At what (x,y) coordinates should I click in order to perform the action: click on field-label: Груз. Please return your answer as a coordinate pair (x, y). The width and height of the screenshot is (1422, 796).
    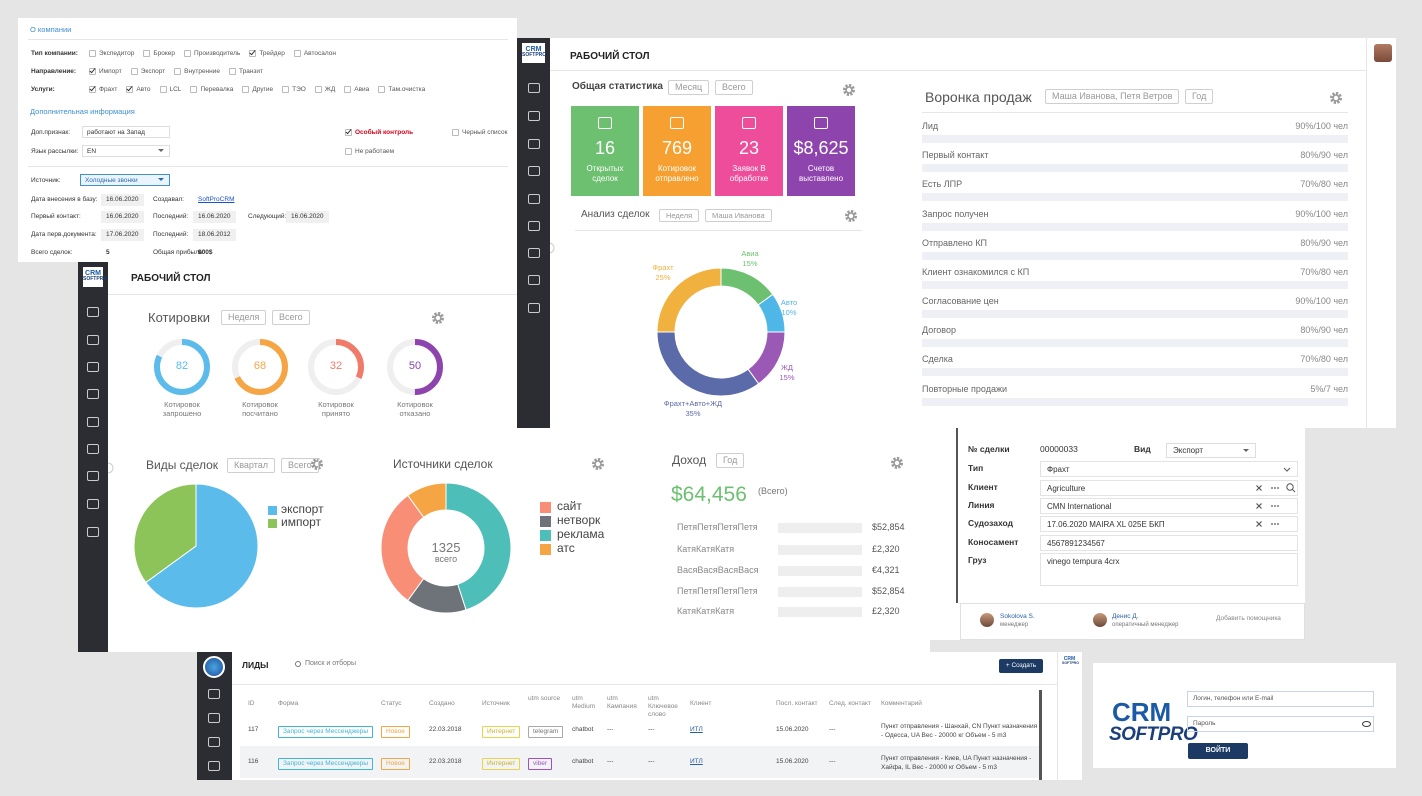
    Looking at the image, I should click on (977, 560).